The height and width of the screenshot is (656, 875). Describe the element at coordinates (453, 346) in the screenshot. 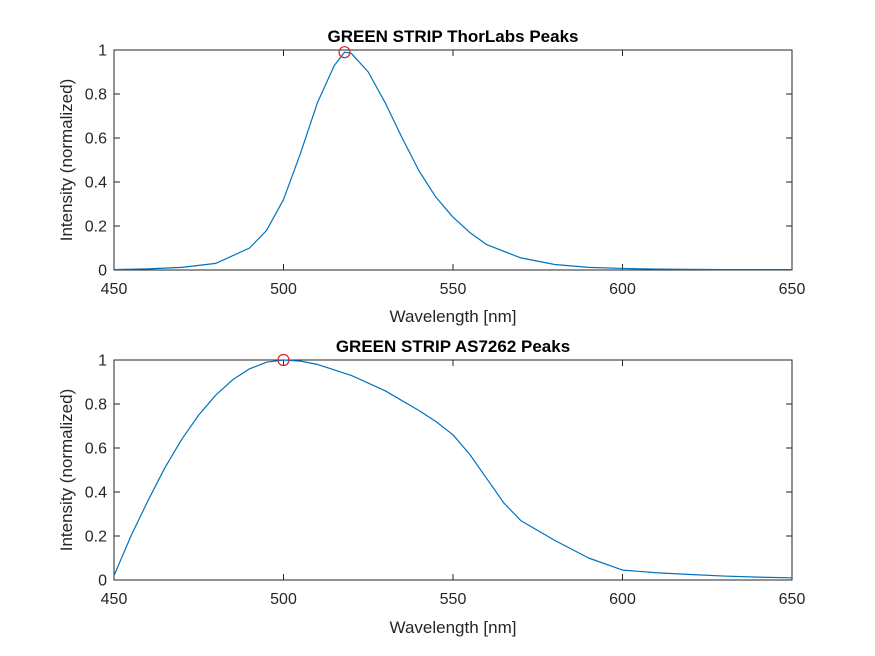

I see `chart-title: GREEN STRIP AS7262 Peaks` at that location.